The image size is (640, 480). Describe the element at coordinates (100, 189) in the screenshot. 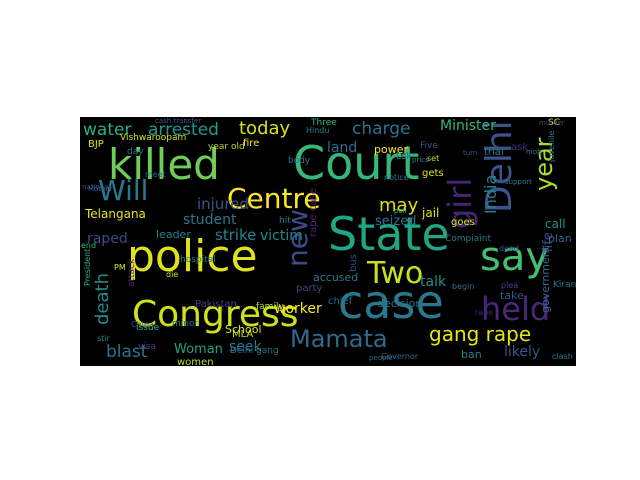

I see `cloud-word: Mother` at that location.